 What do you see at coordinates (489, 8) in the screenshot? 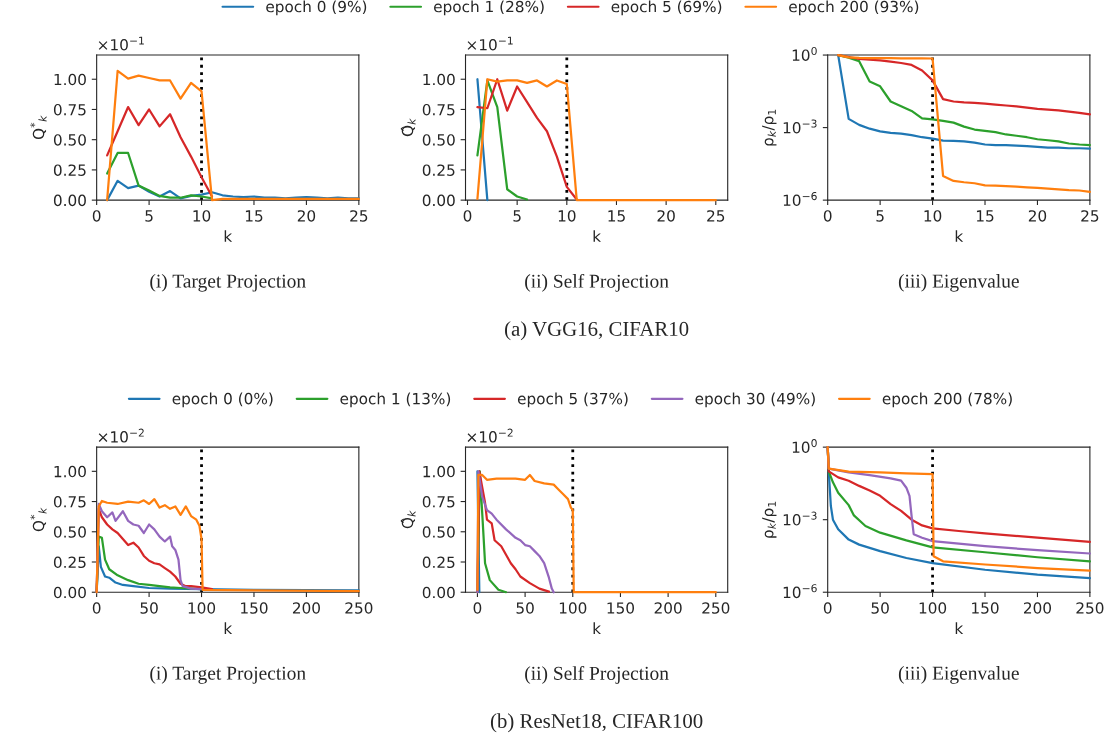
I see `legend-label: epoch 1 (28%)` at bounding box center [489, 8].